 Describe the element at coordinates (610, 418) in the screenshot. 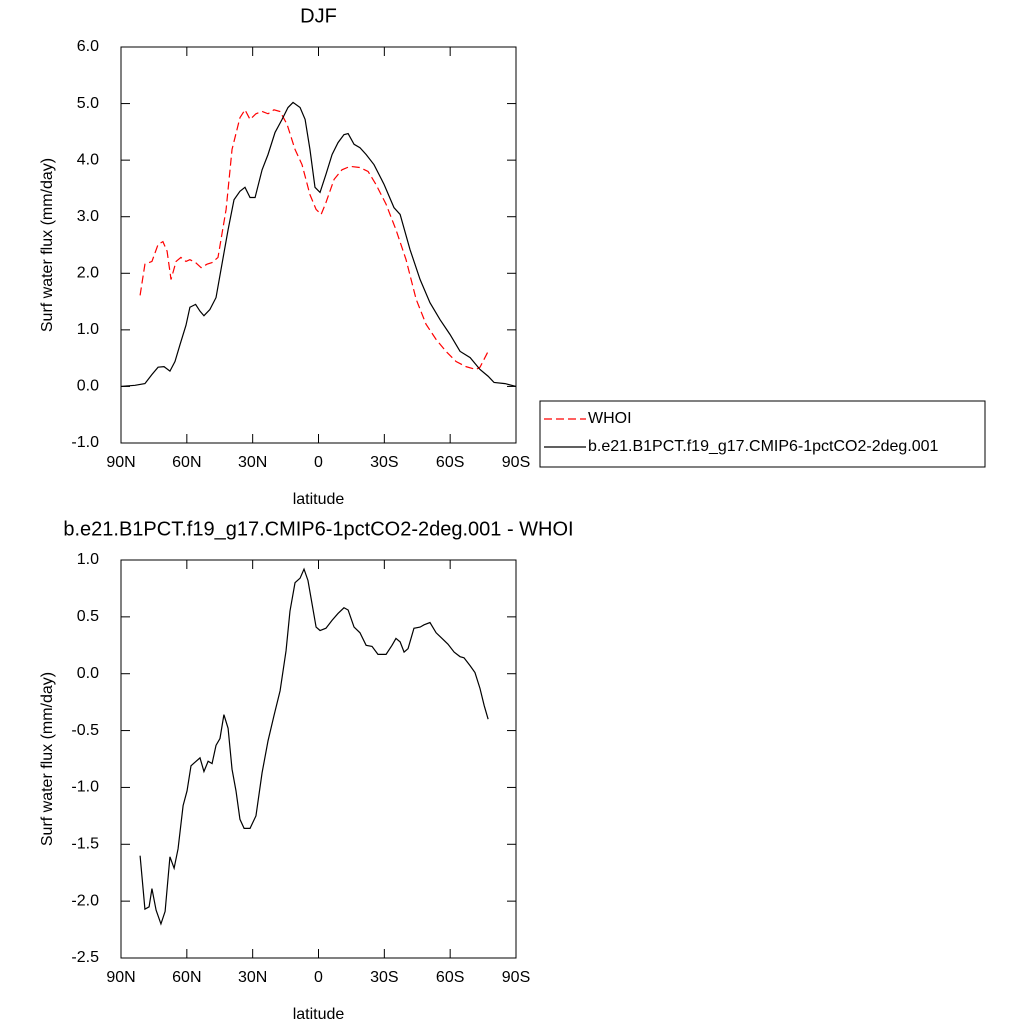

I see `legend-label: WHOI` at that location.